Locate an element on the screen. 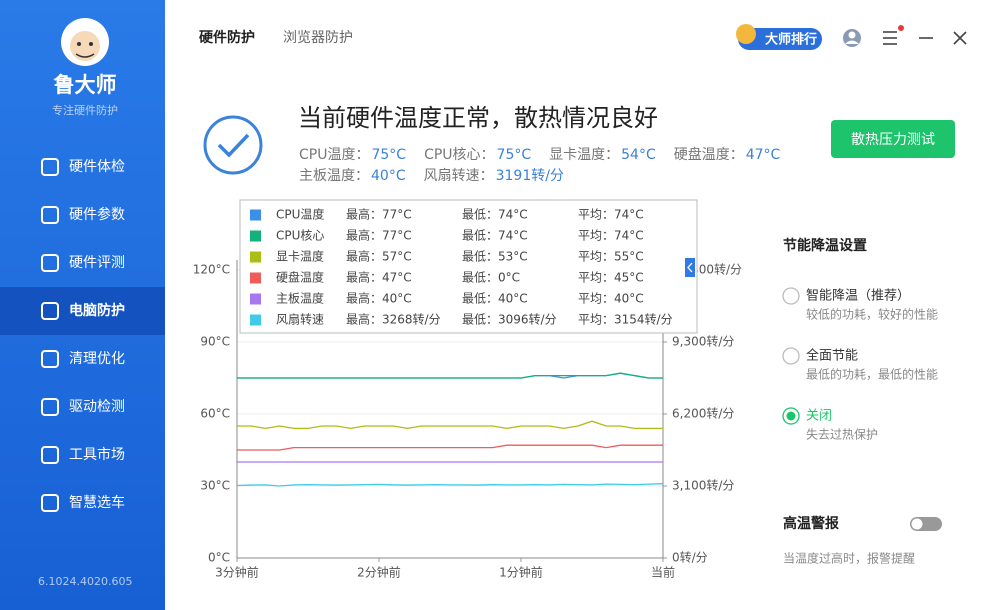  y2-tick-label: 9,300转/分 is located at coordinates (703, 341).